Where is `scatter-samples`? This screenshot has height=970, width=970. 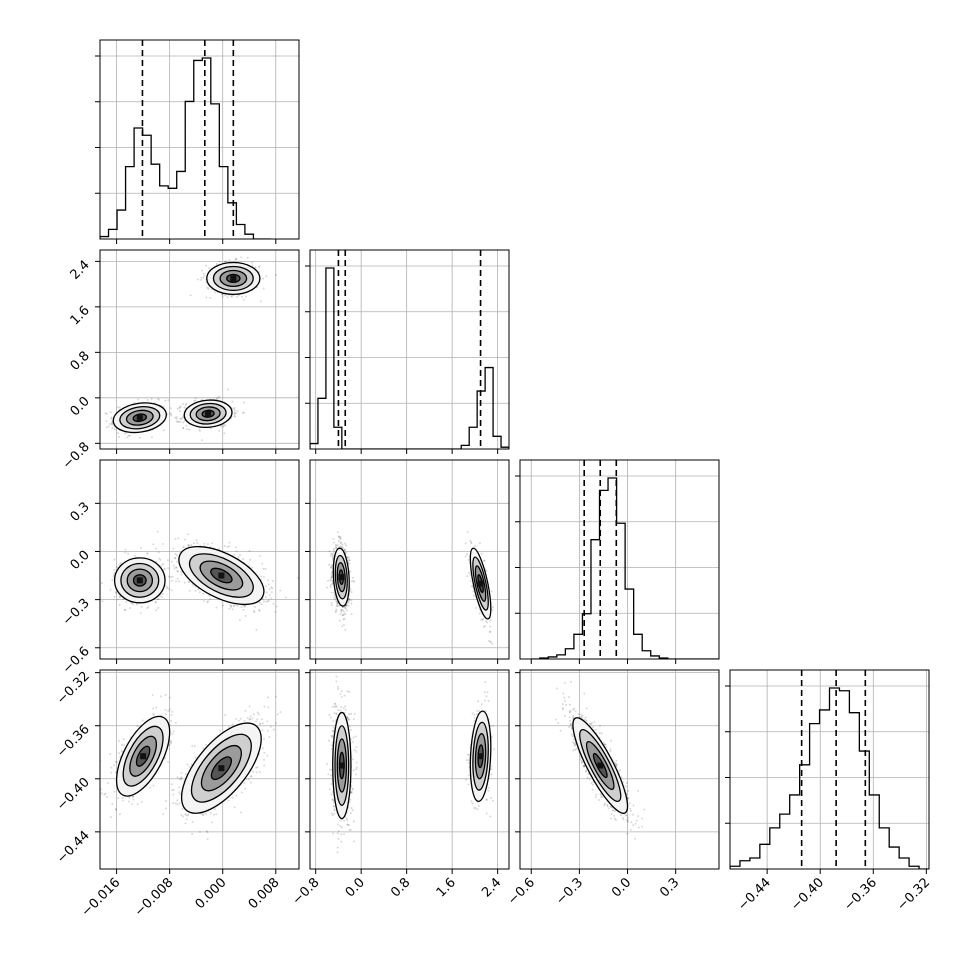 scatter-samples is located at coordinates (409, 588).